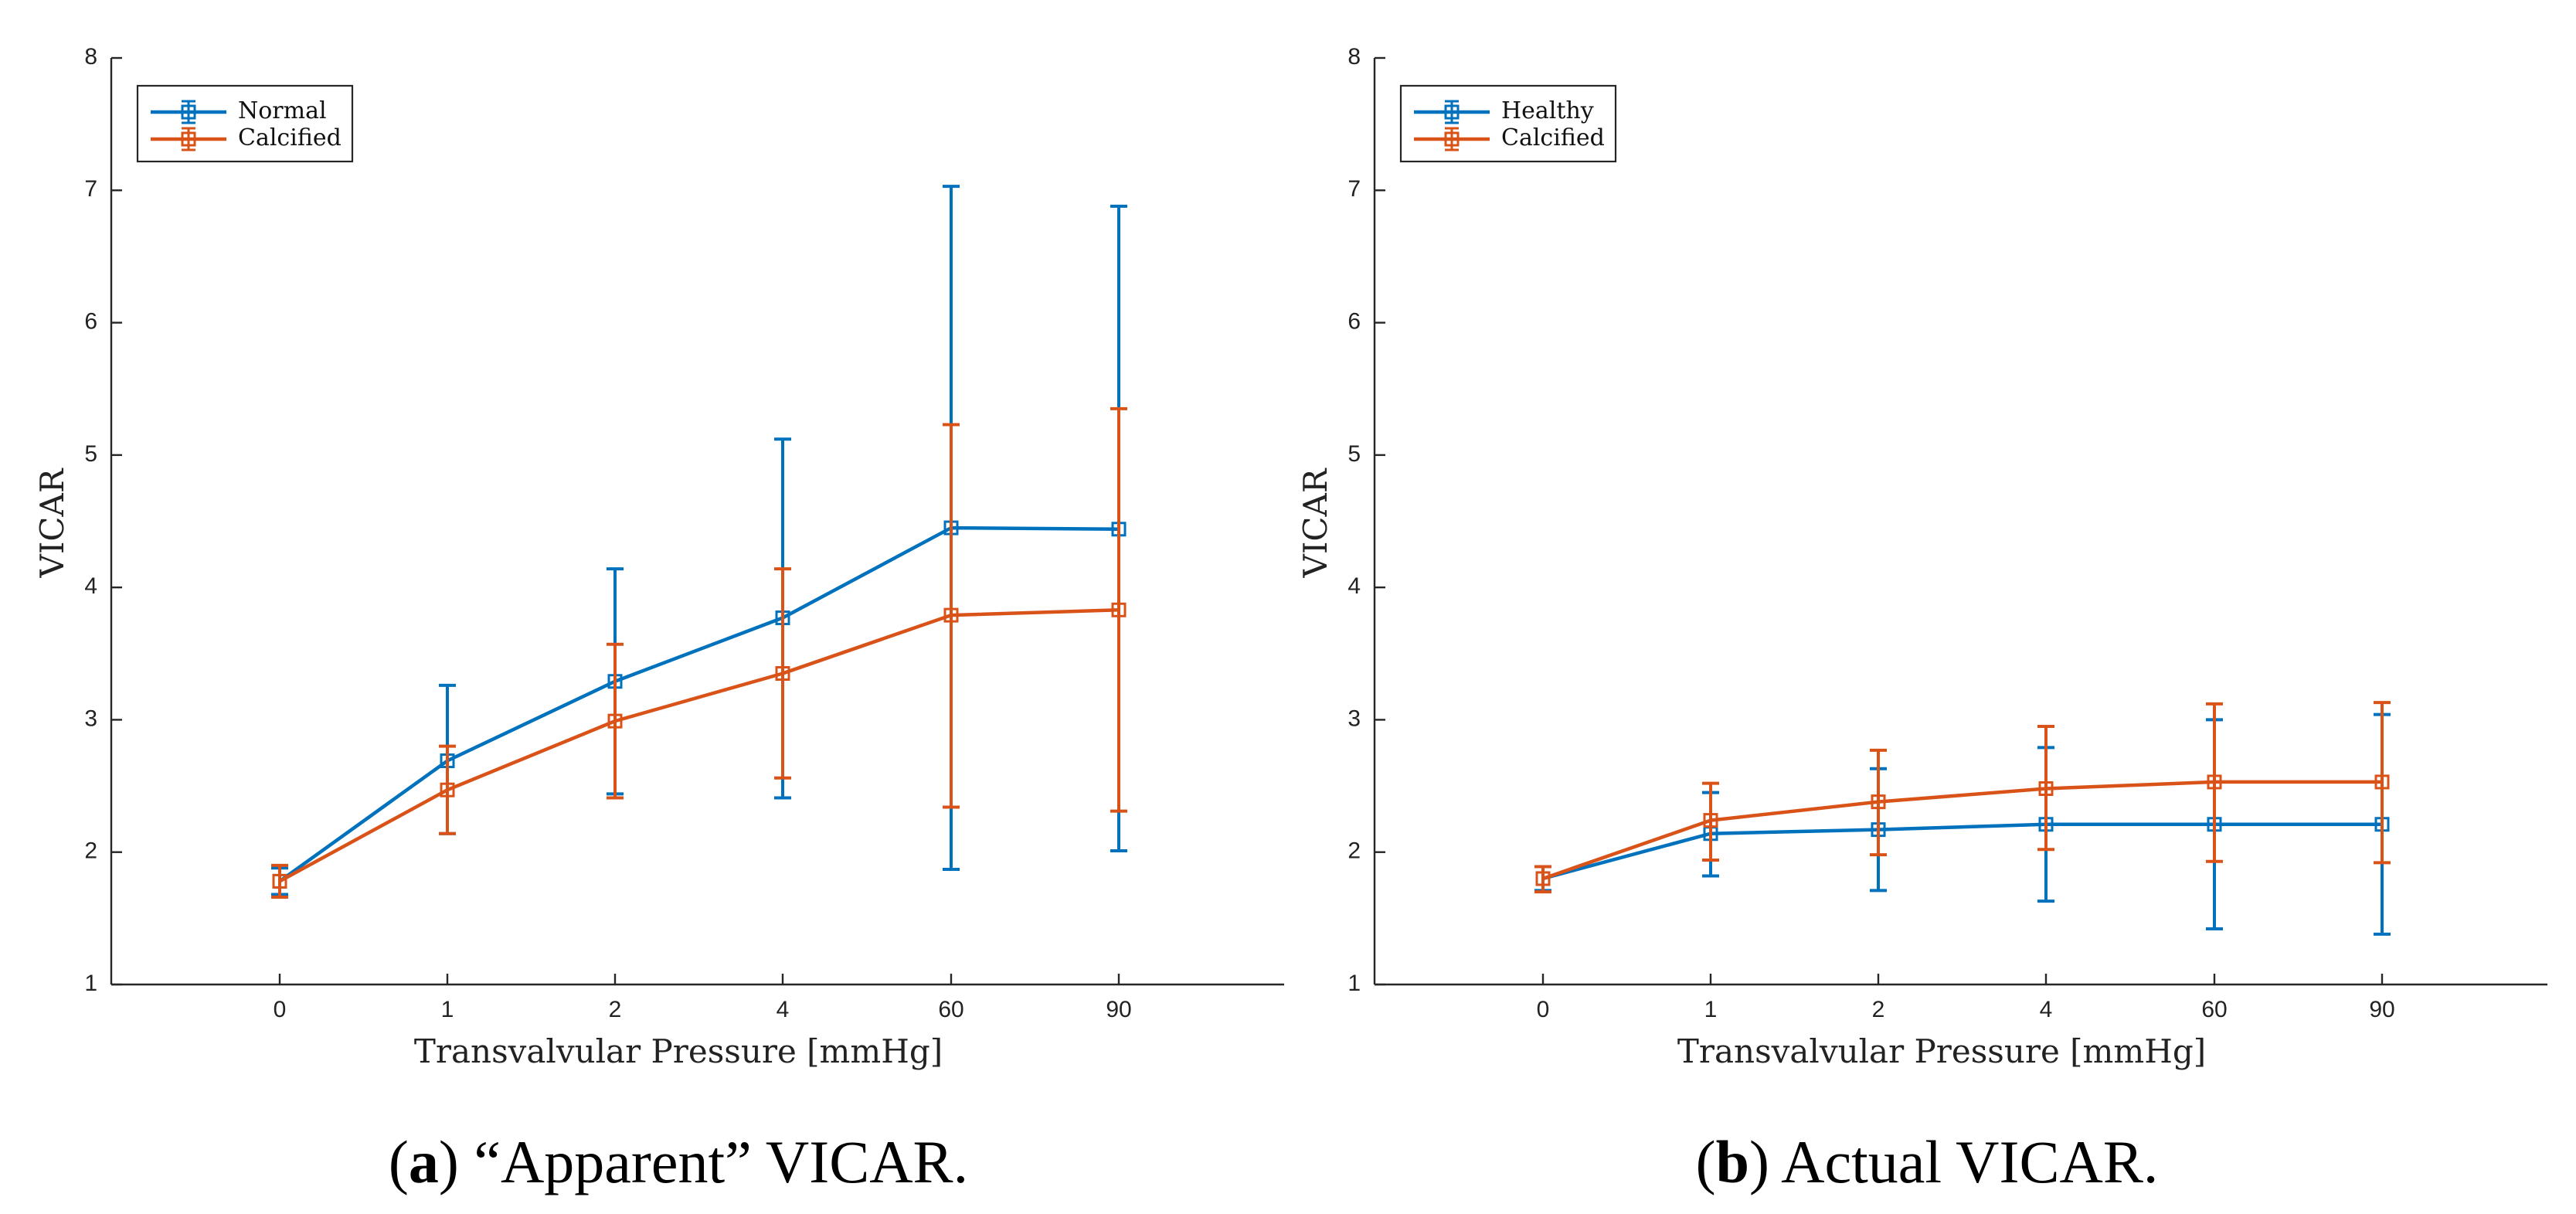  Describe the element at coordinates (1878, 1009) in the screenshot. I see `panel-b-x-tick-label-2: 2` at that location.